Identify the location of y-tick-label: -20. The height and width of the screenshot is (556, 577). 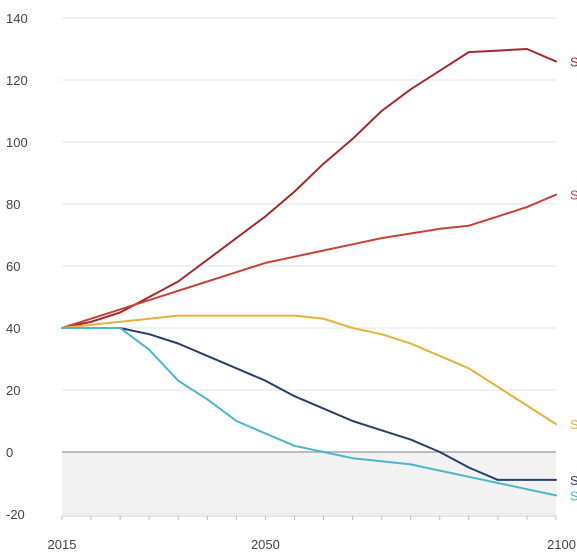
(15, 514).